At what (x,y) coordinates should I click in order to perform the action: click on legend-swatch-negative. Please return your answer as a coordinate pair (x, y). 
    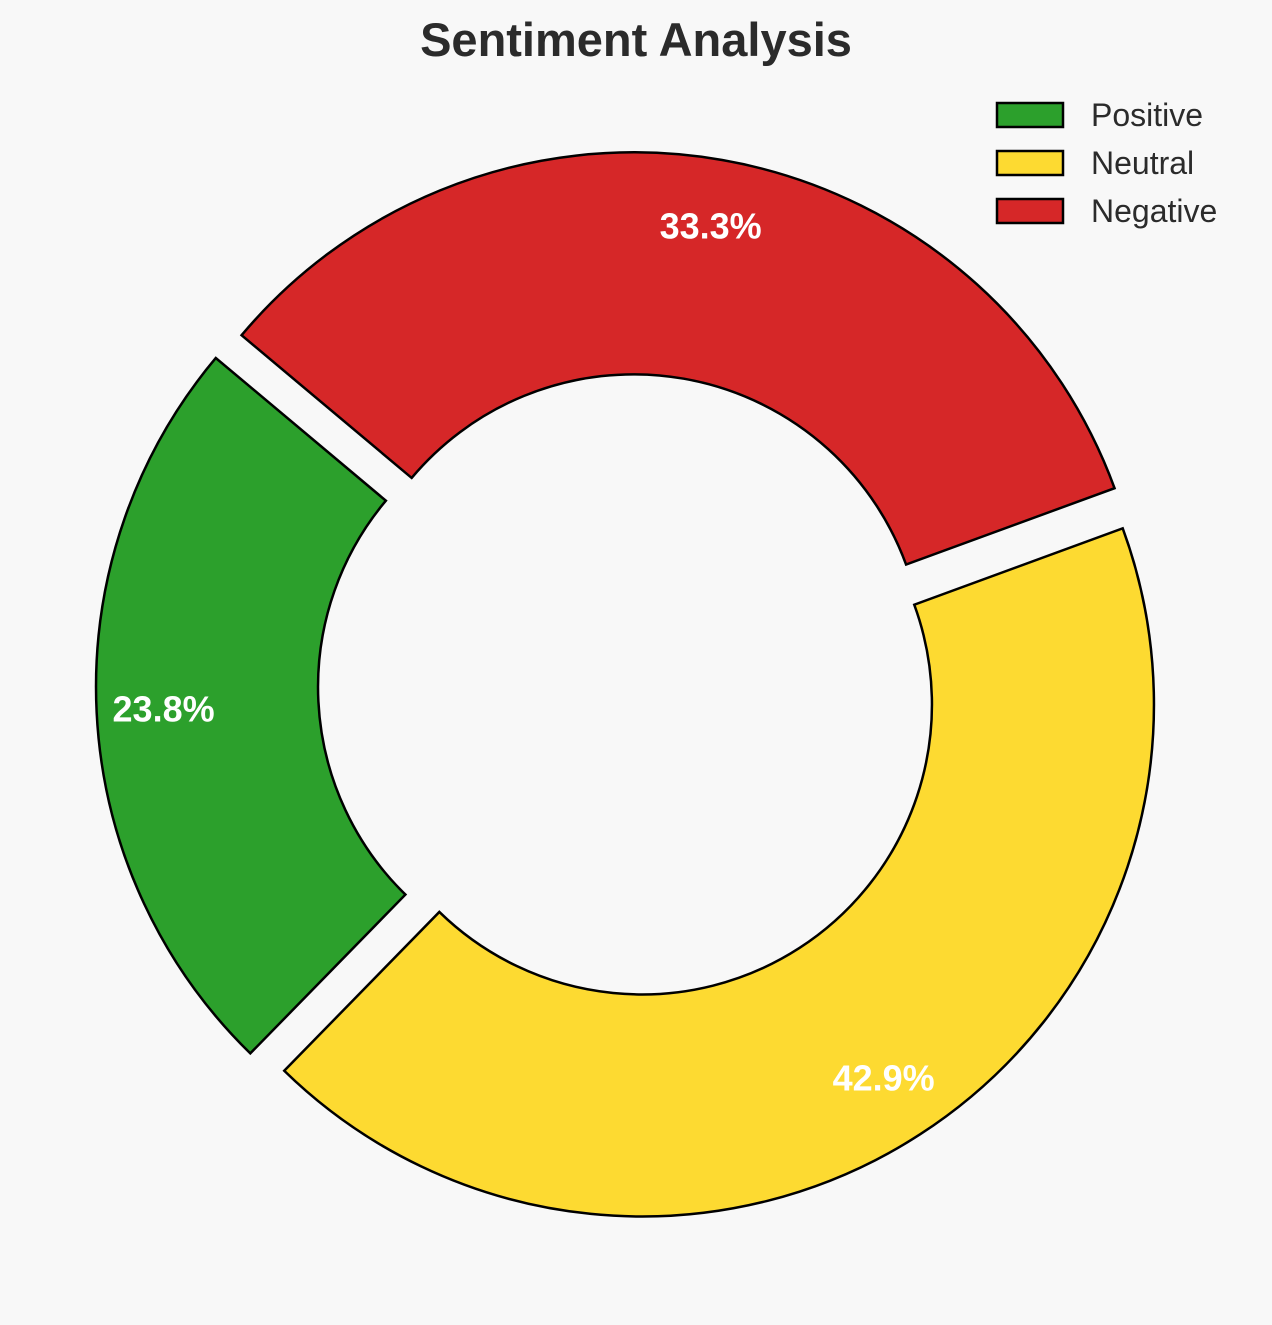
    Looking at the image, I should click on (1030, 211).